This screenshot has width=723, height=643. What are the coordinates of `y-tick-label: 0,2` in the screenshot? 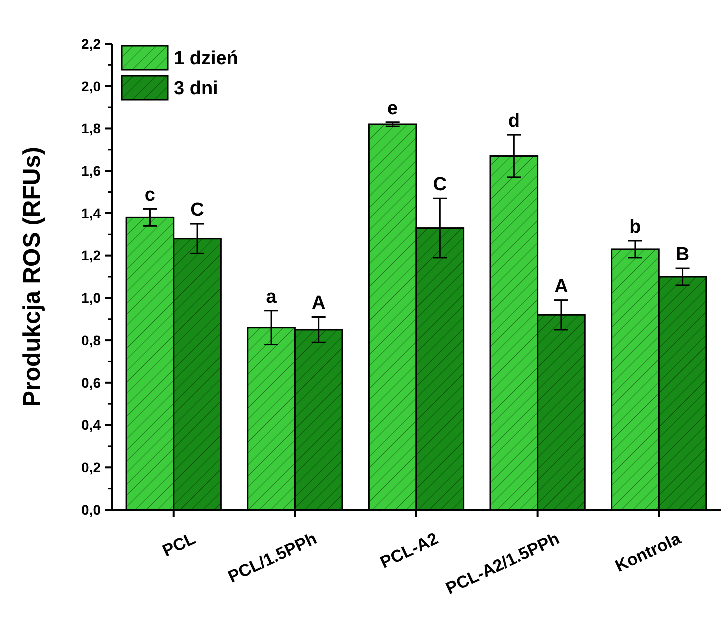 It's located at (92, 468).